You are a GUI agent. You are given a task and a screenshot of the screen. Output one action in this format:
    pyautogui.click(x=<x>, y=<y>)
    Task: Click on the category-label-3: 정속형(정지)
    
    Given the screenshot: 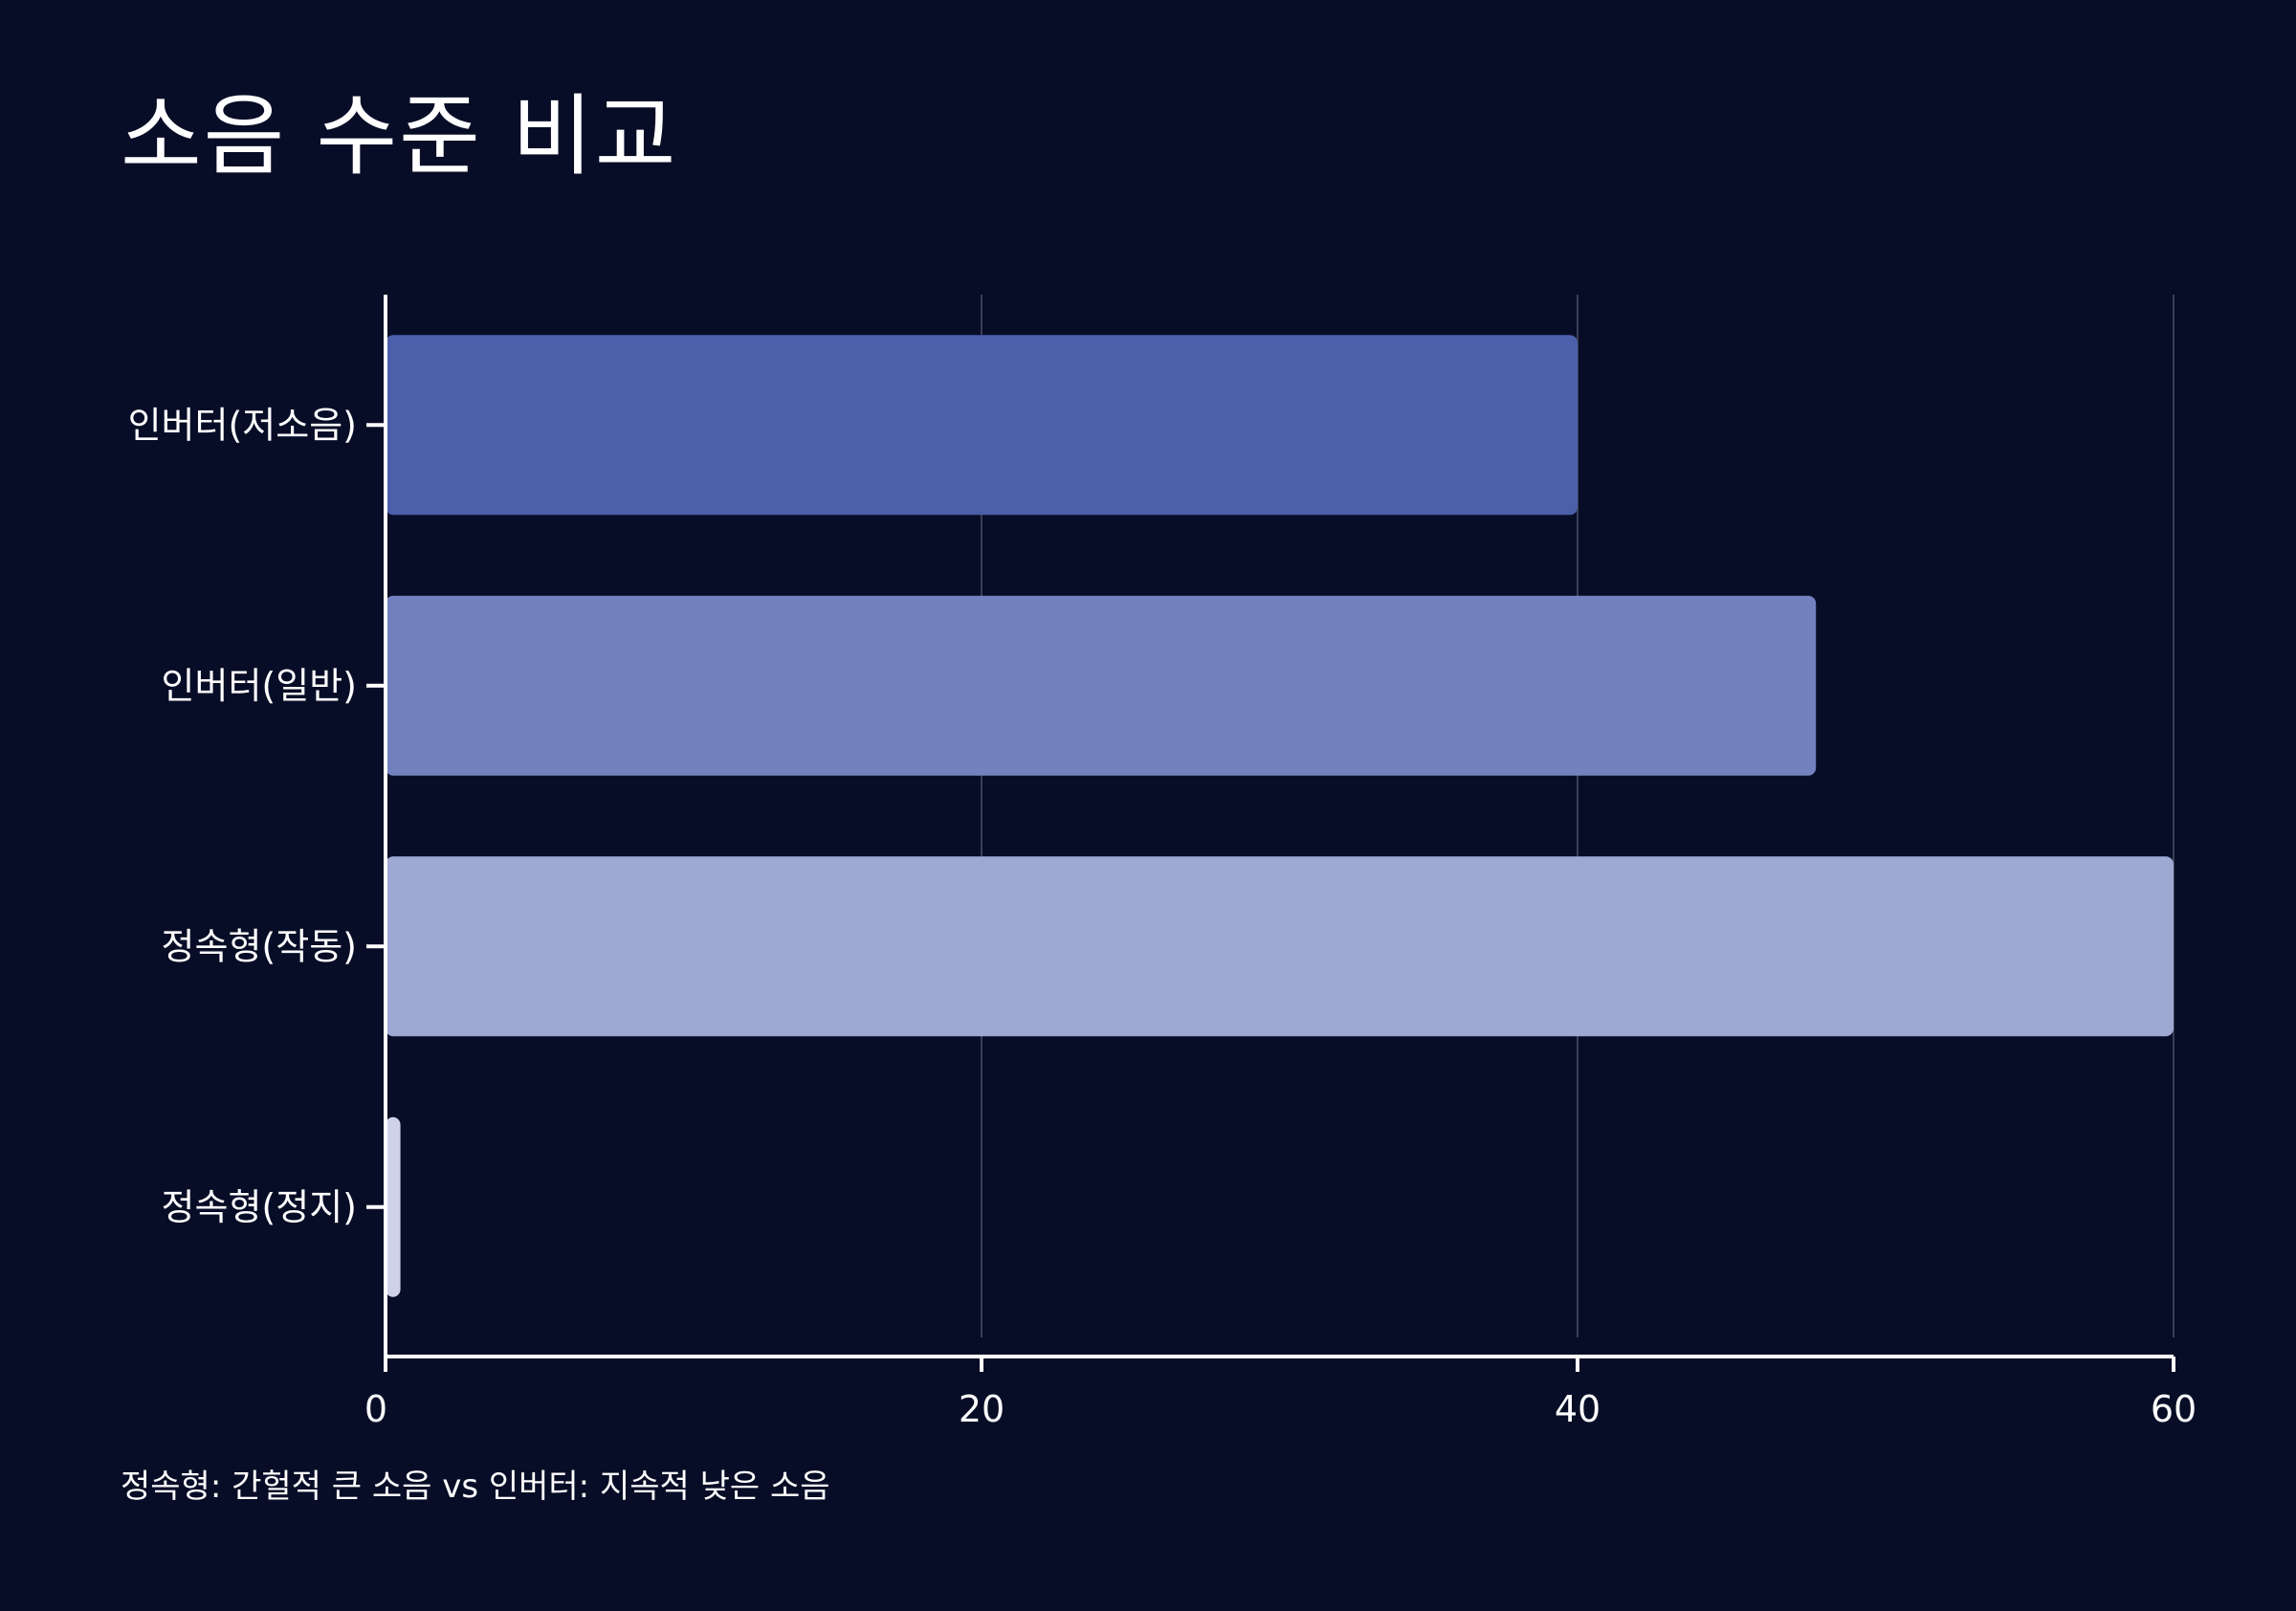 What is the action you would take?
    pyautogui.click(x=260, y=1207)
    